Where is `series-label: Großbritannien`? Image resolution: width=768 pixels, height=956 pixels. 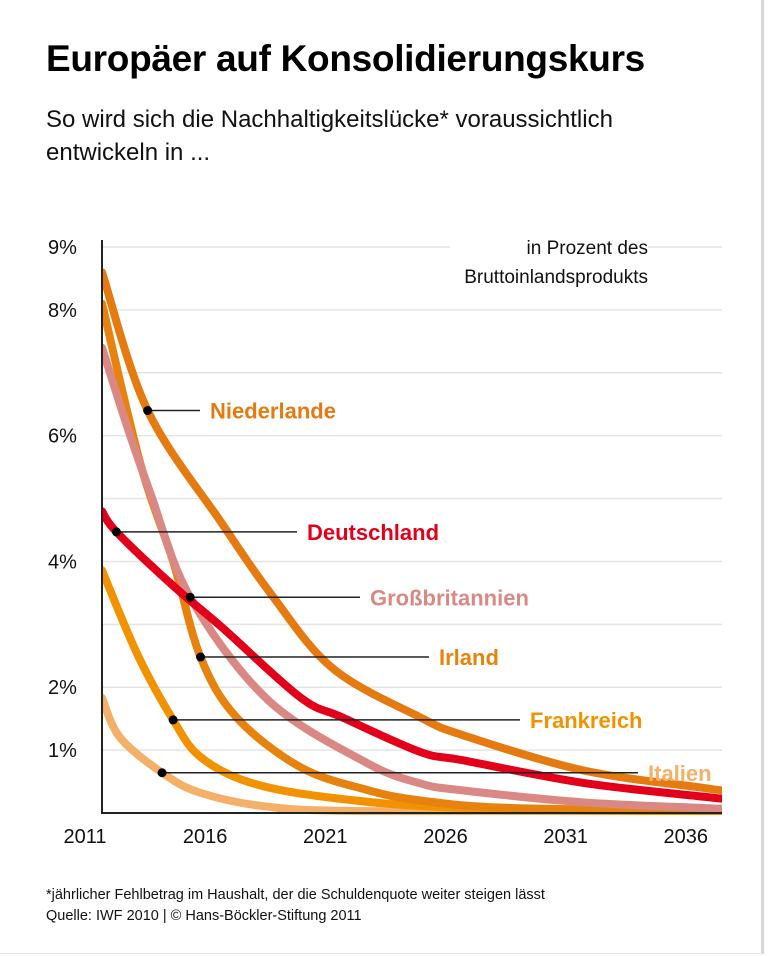
series-label: Großbritannien is located at coordinates (449, 597).